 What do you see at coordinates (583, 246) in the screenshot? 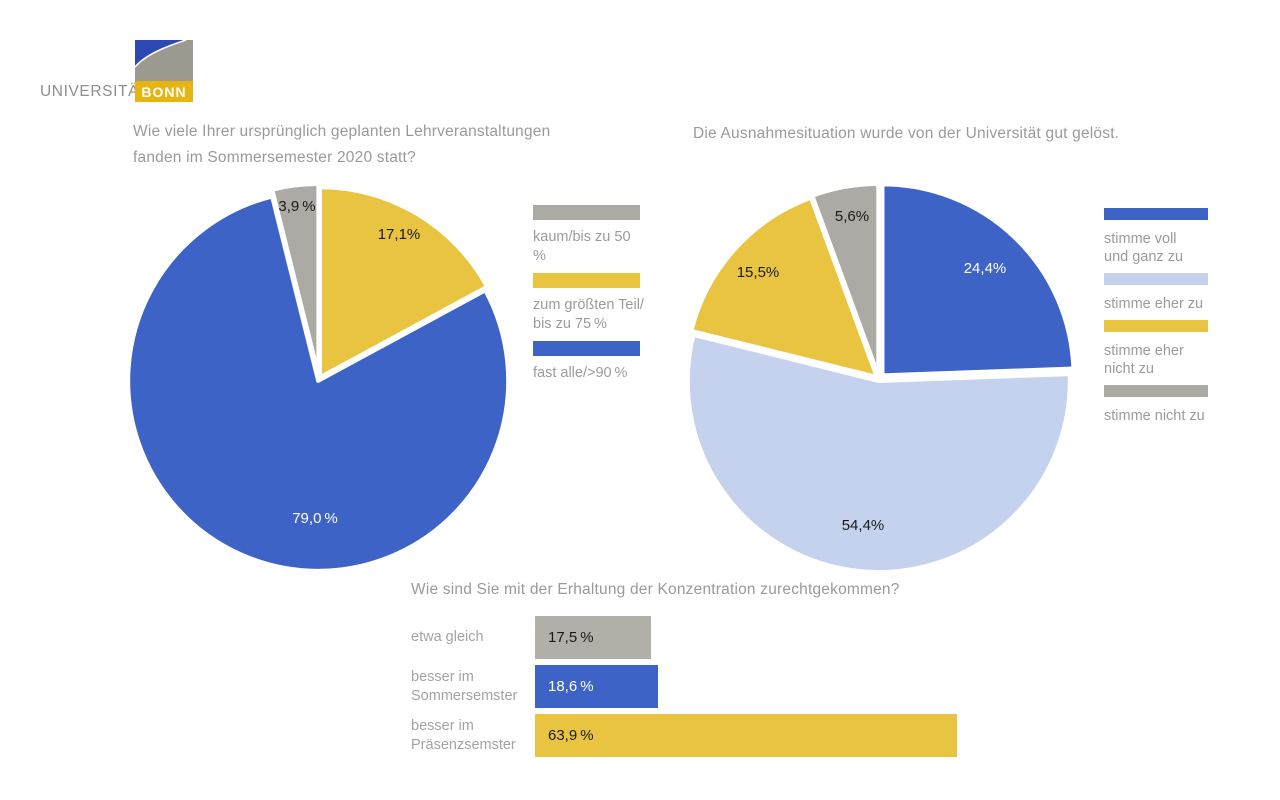
I see `legend-label: kaum/bis zu 50 %` at bounding box center [583, 246].